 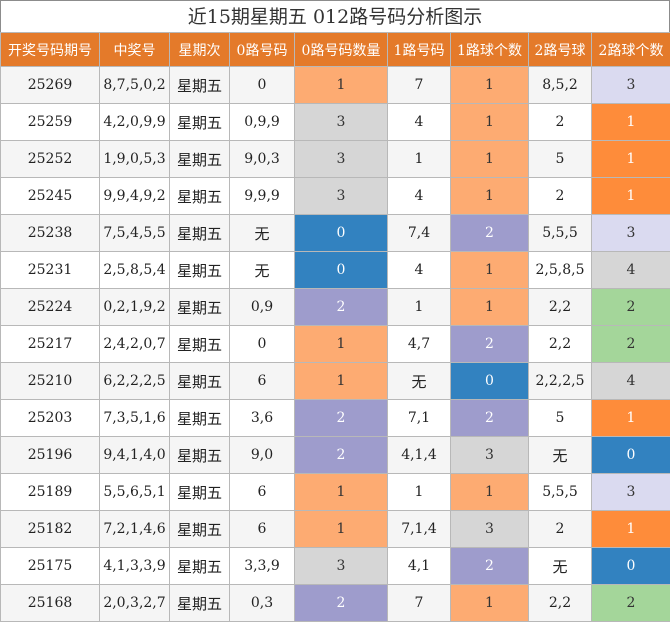 What do you see at coordinates (135, 529) in the screenshot?
I see `cell-numbers: 7,2,1,4,6` at bounding box center [135, 529].